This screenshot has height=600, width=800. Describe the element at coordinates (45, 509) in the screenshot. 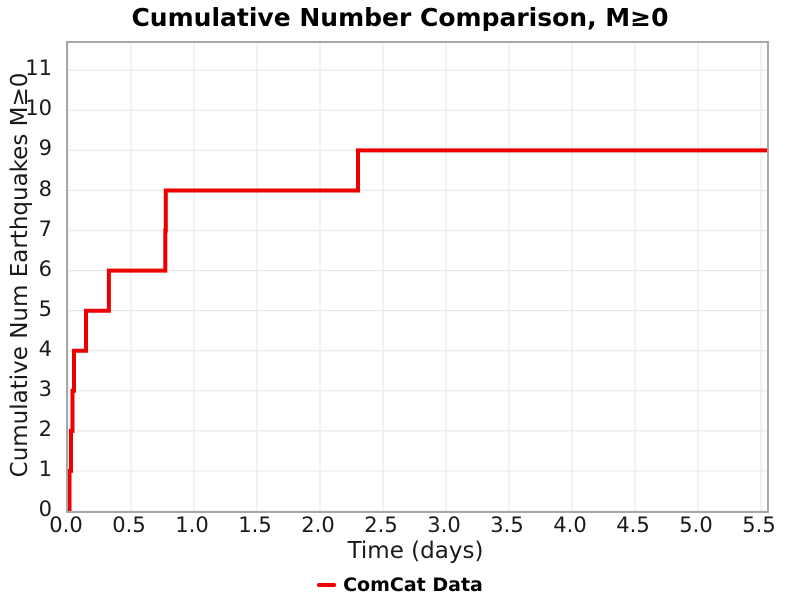

I see `y-tick-label: 0` at that location.